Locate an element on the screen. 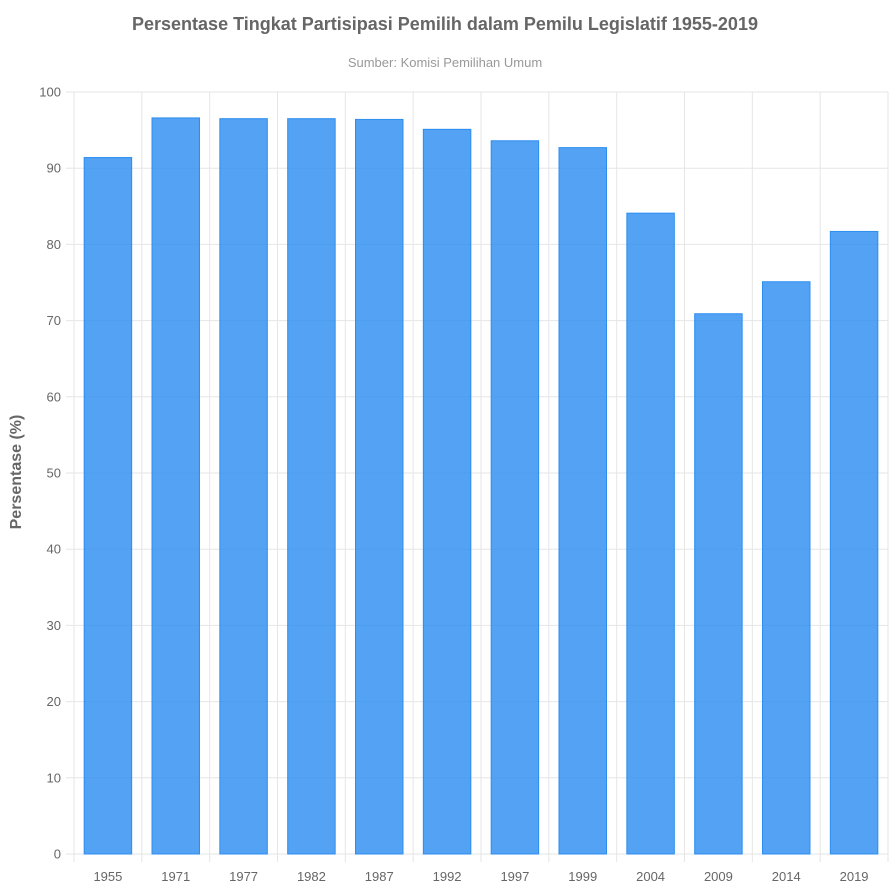 Image resolution: width=890 pixels, height=890 pixels. x-tick-label: 1987 is located at coordinates (379, 876).